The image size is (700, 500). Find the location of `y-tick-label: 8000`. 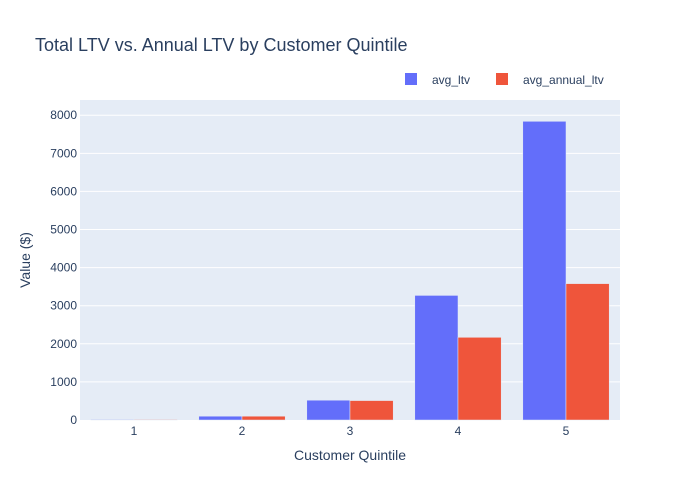

y-tick-label: 8000 is located at coordinates (63, 115).